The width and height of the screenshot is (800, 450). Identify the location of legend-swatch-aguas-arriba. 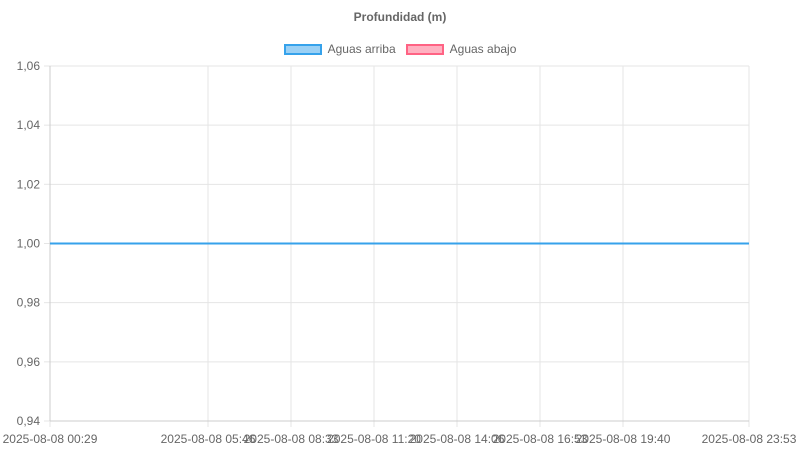
(302, 49).